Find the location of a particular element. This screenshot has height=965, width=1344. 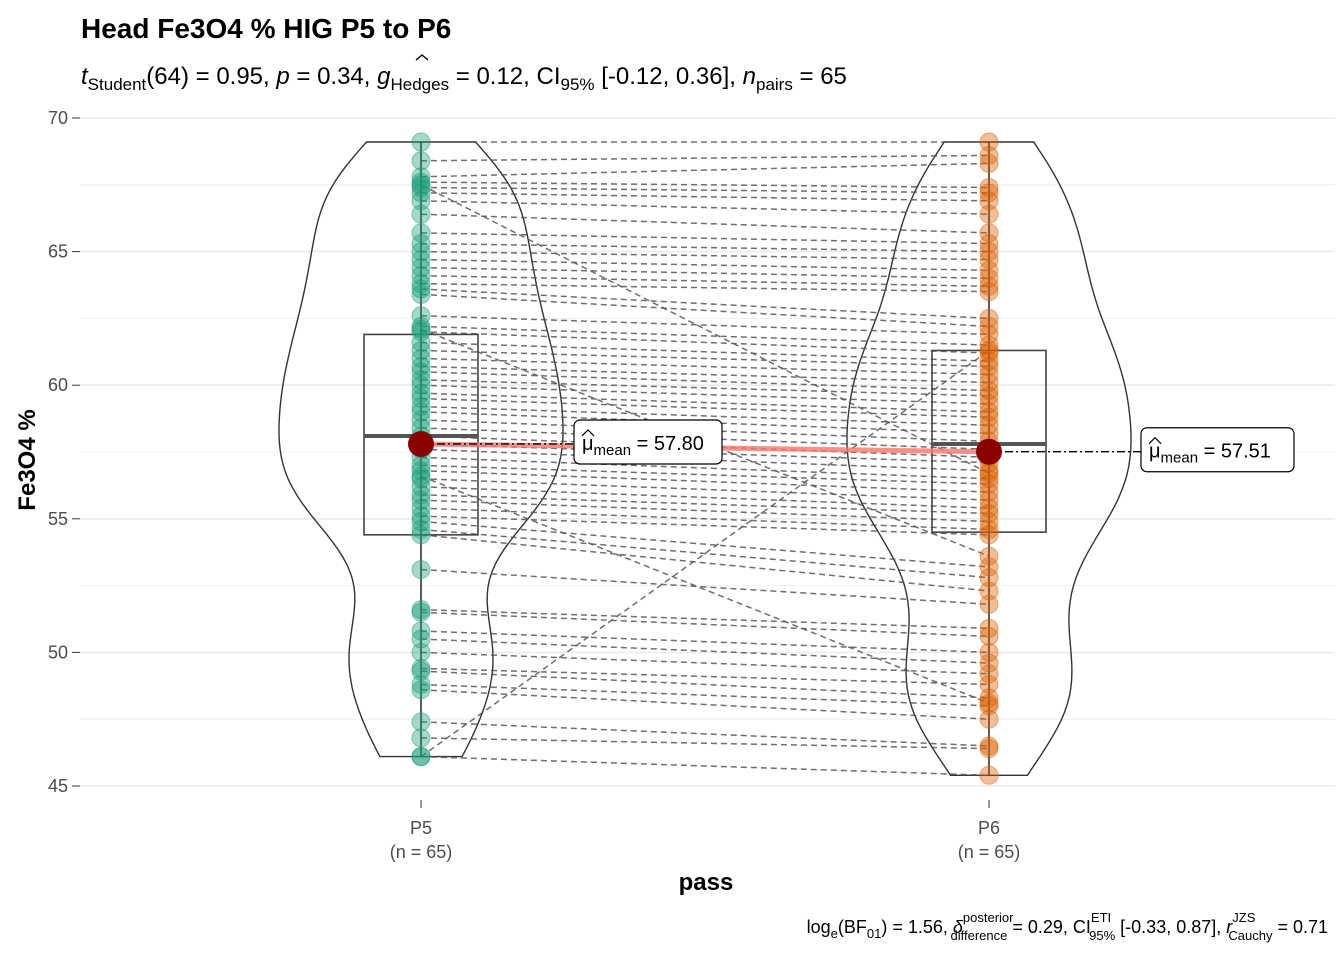

mean-label-P6: μmean = 57.51 is located at coordinates (1210, 454).